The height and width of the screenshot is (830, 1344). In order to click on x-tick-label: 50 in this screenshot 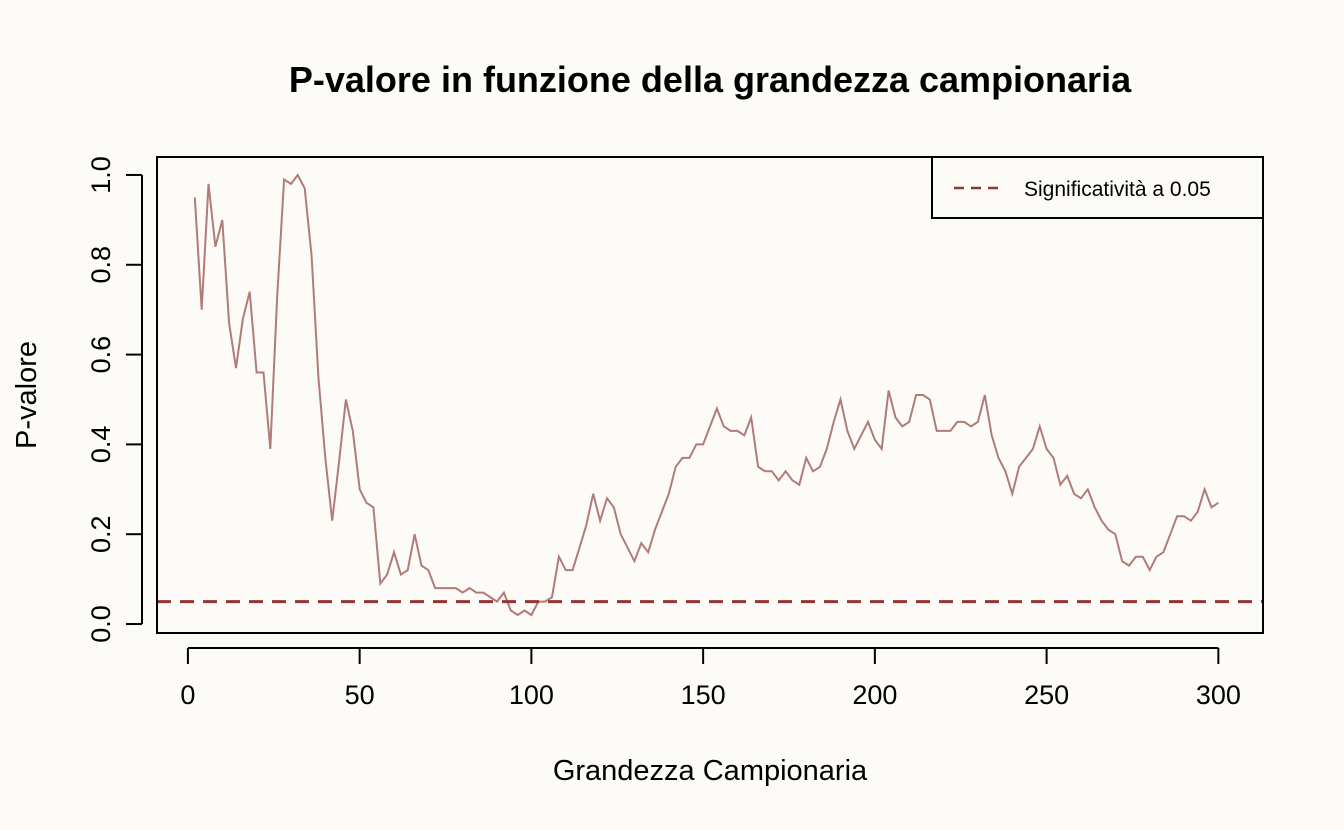, I will do `click(360, 695)`.